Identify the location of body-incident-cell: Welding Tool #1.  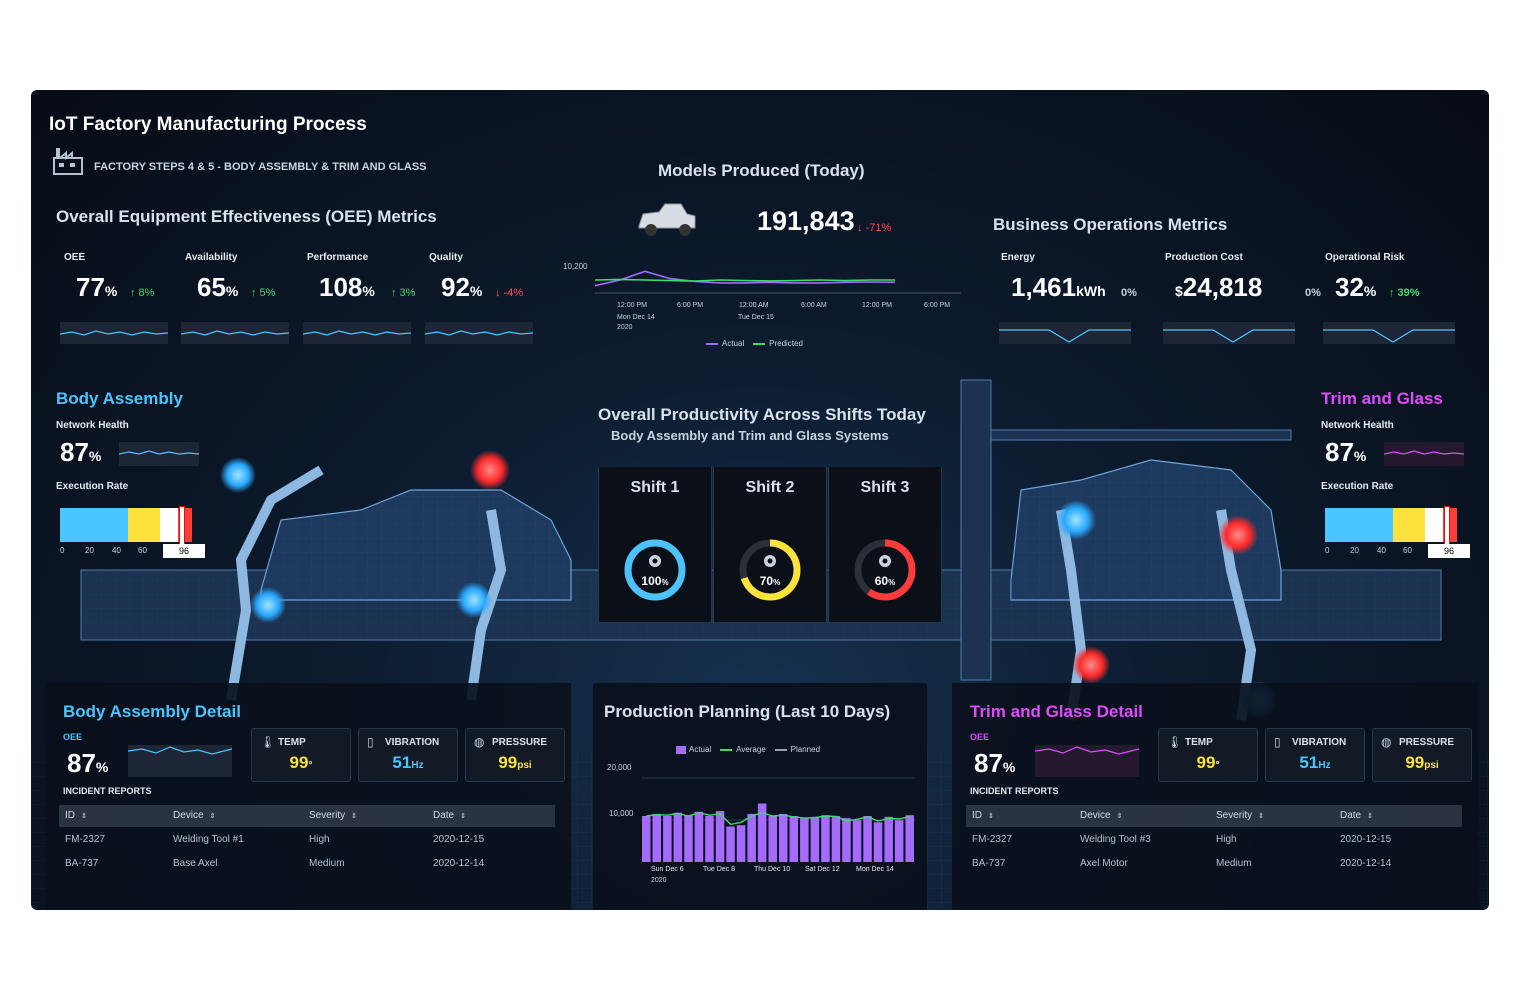
(208, 839).